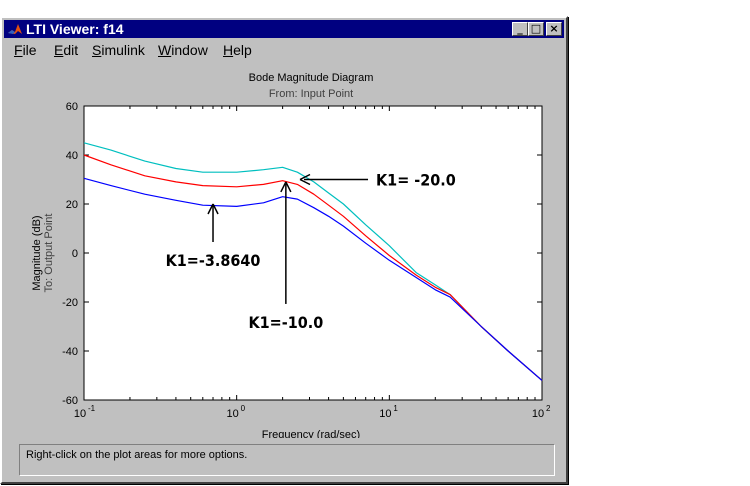  What do you see at coordinates (284, 49) in the screenshot?
I see `menu-bar: File Edit Simulink Window Help` at bounding box center [284, 49].